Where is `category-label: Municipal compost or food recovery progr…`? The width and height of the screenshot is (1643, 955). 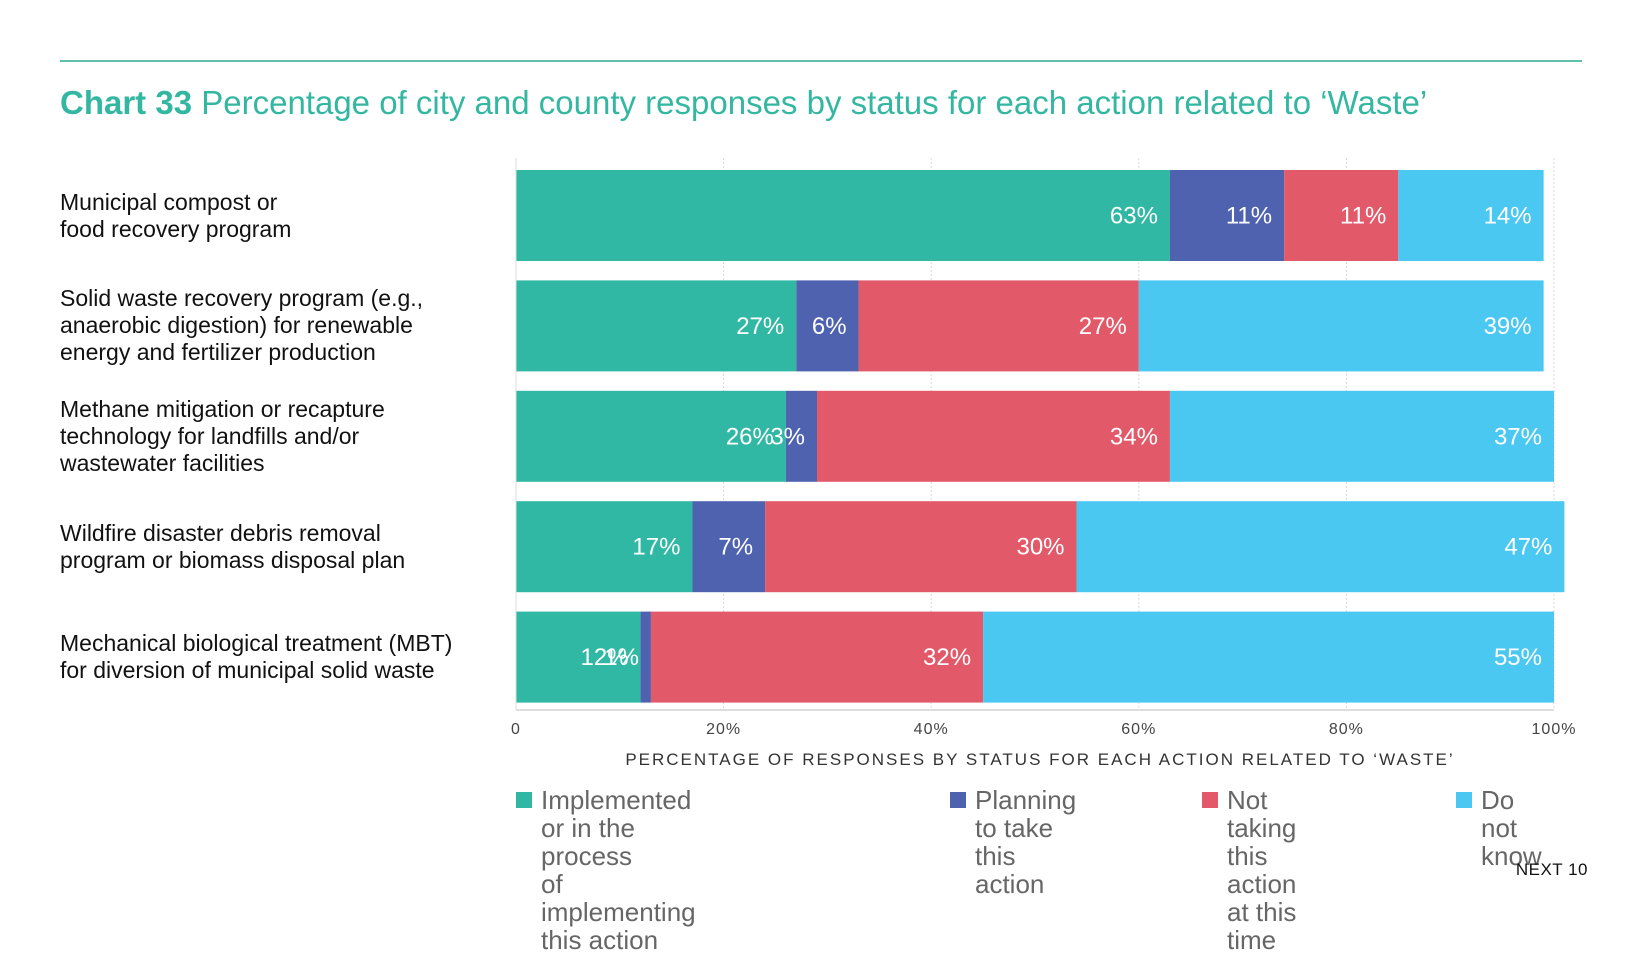 category-label: Municipal compost or food recovery progr… is located at coordinates (176, 215).